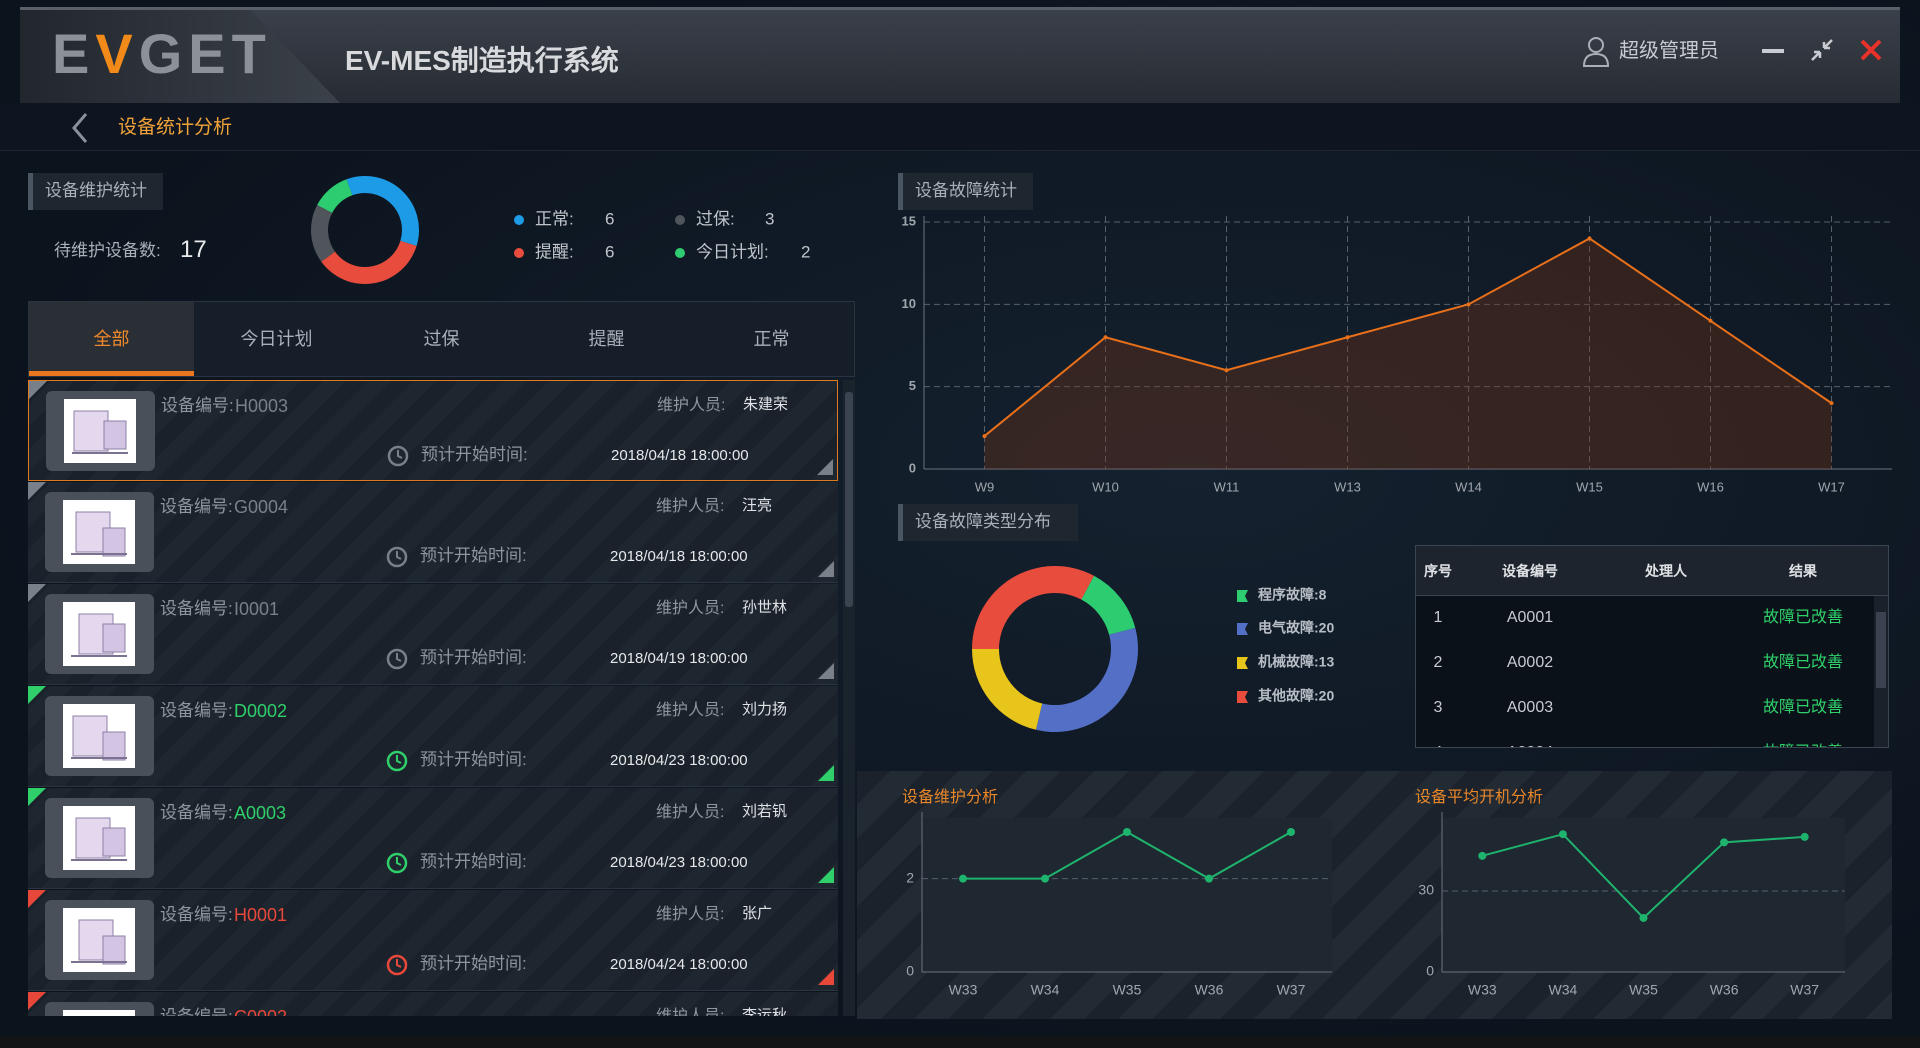 Image resolution: width=1920 pixels, height=1048 pixels. I want to click on breadcrumb-bar, so click(960, 127).